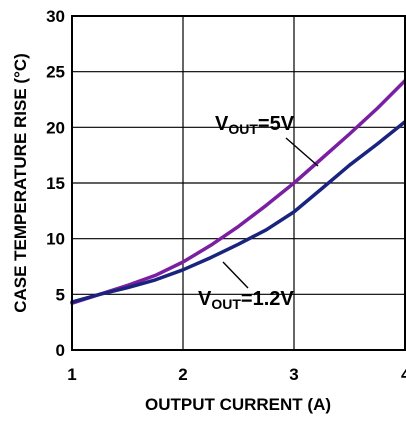  What do you see at coordinates (60, 350) in the screenshot?
I see `y-tick-label-0: 0` at bounding box center [60, 350].